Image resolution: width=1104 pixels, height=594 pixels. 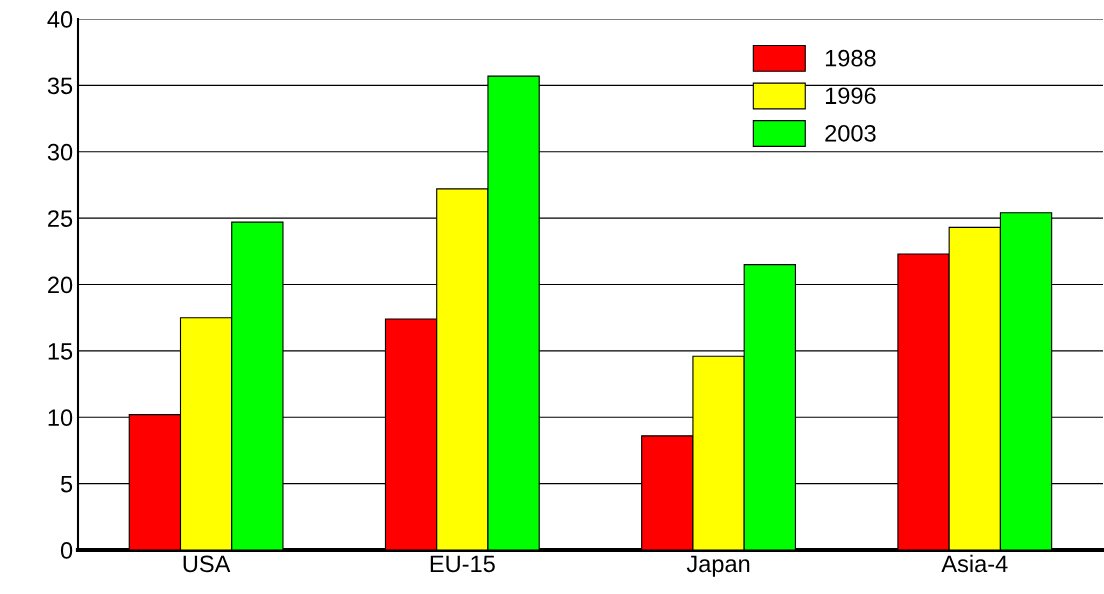 I want to click on y-tick-label: 15, so click(x=60, y=351).